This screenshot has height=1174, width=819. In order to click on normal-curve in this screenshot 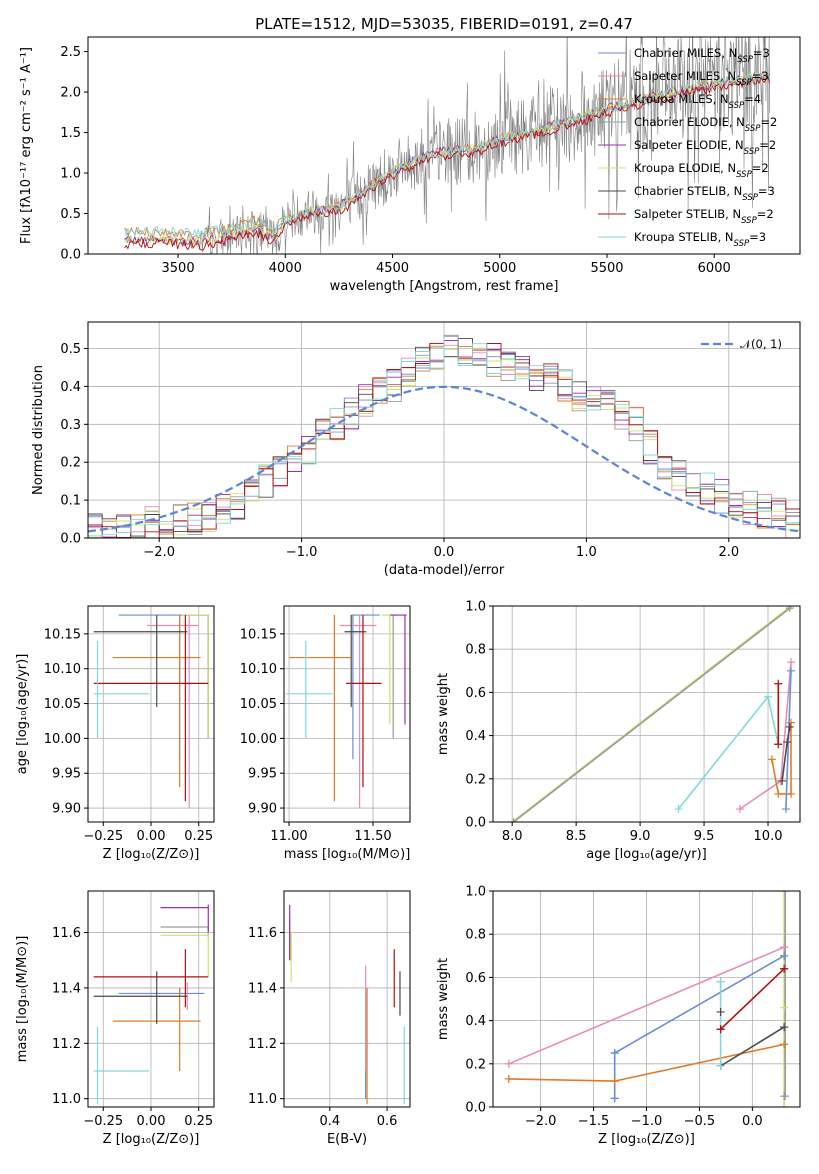, I will do `click(444, 459)`.